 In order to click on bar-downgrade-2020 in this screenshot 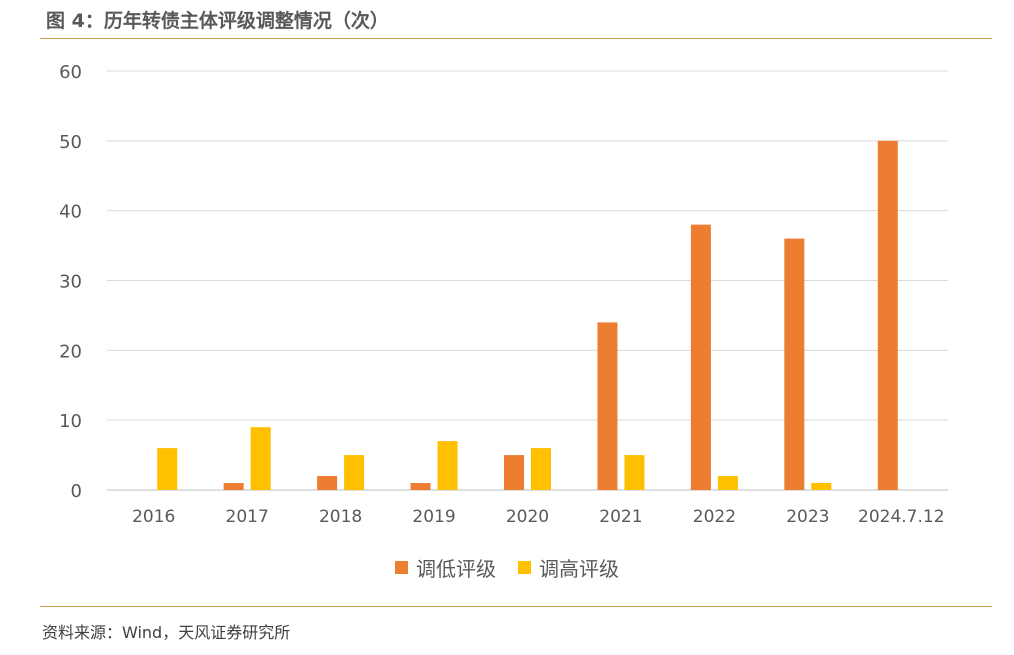, I will do `click(514, 472)`.